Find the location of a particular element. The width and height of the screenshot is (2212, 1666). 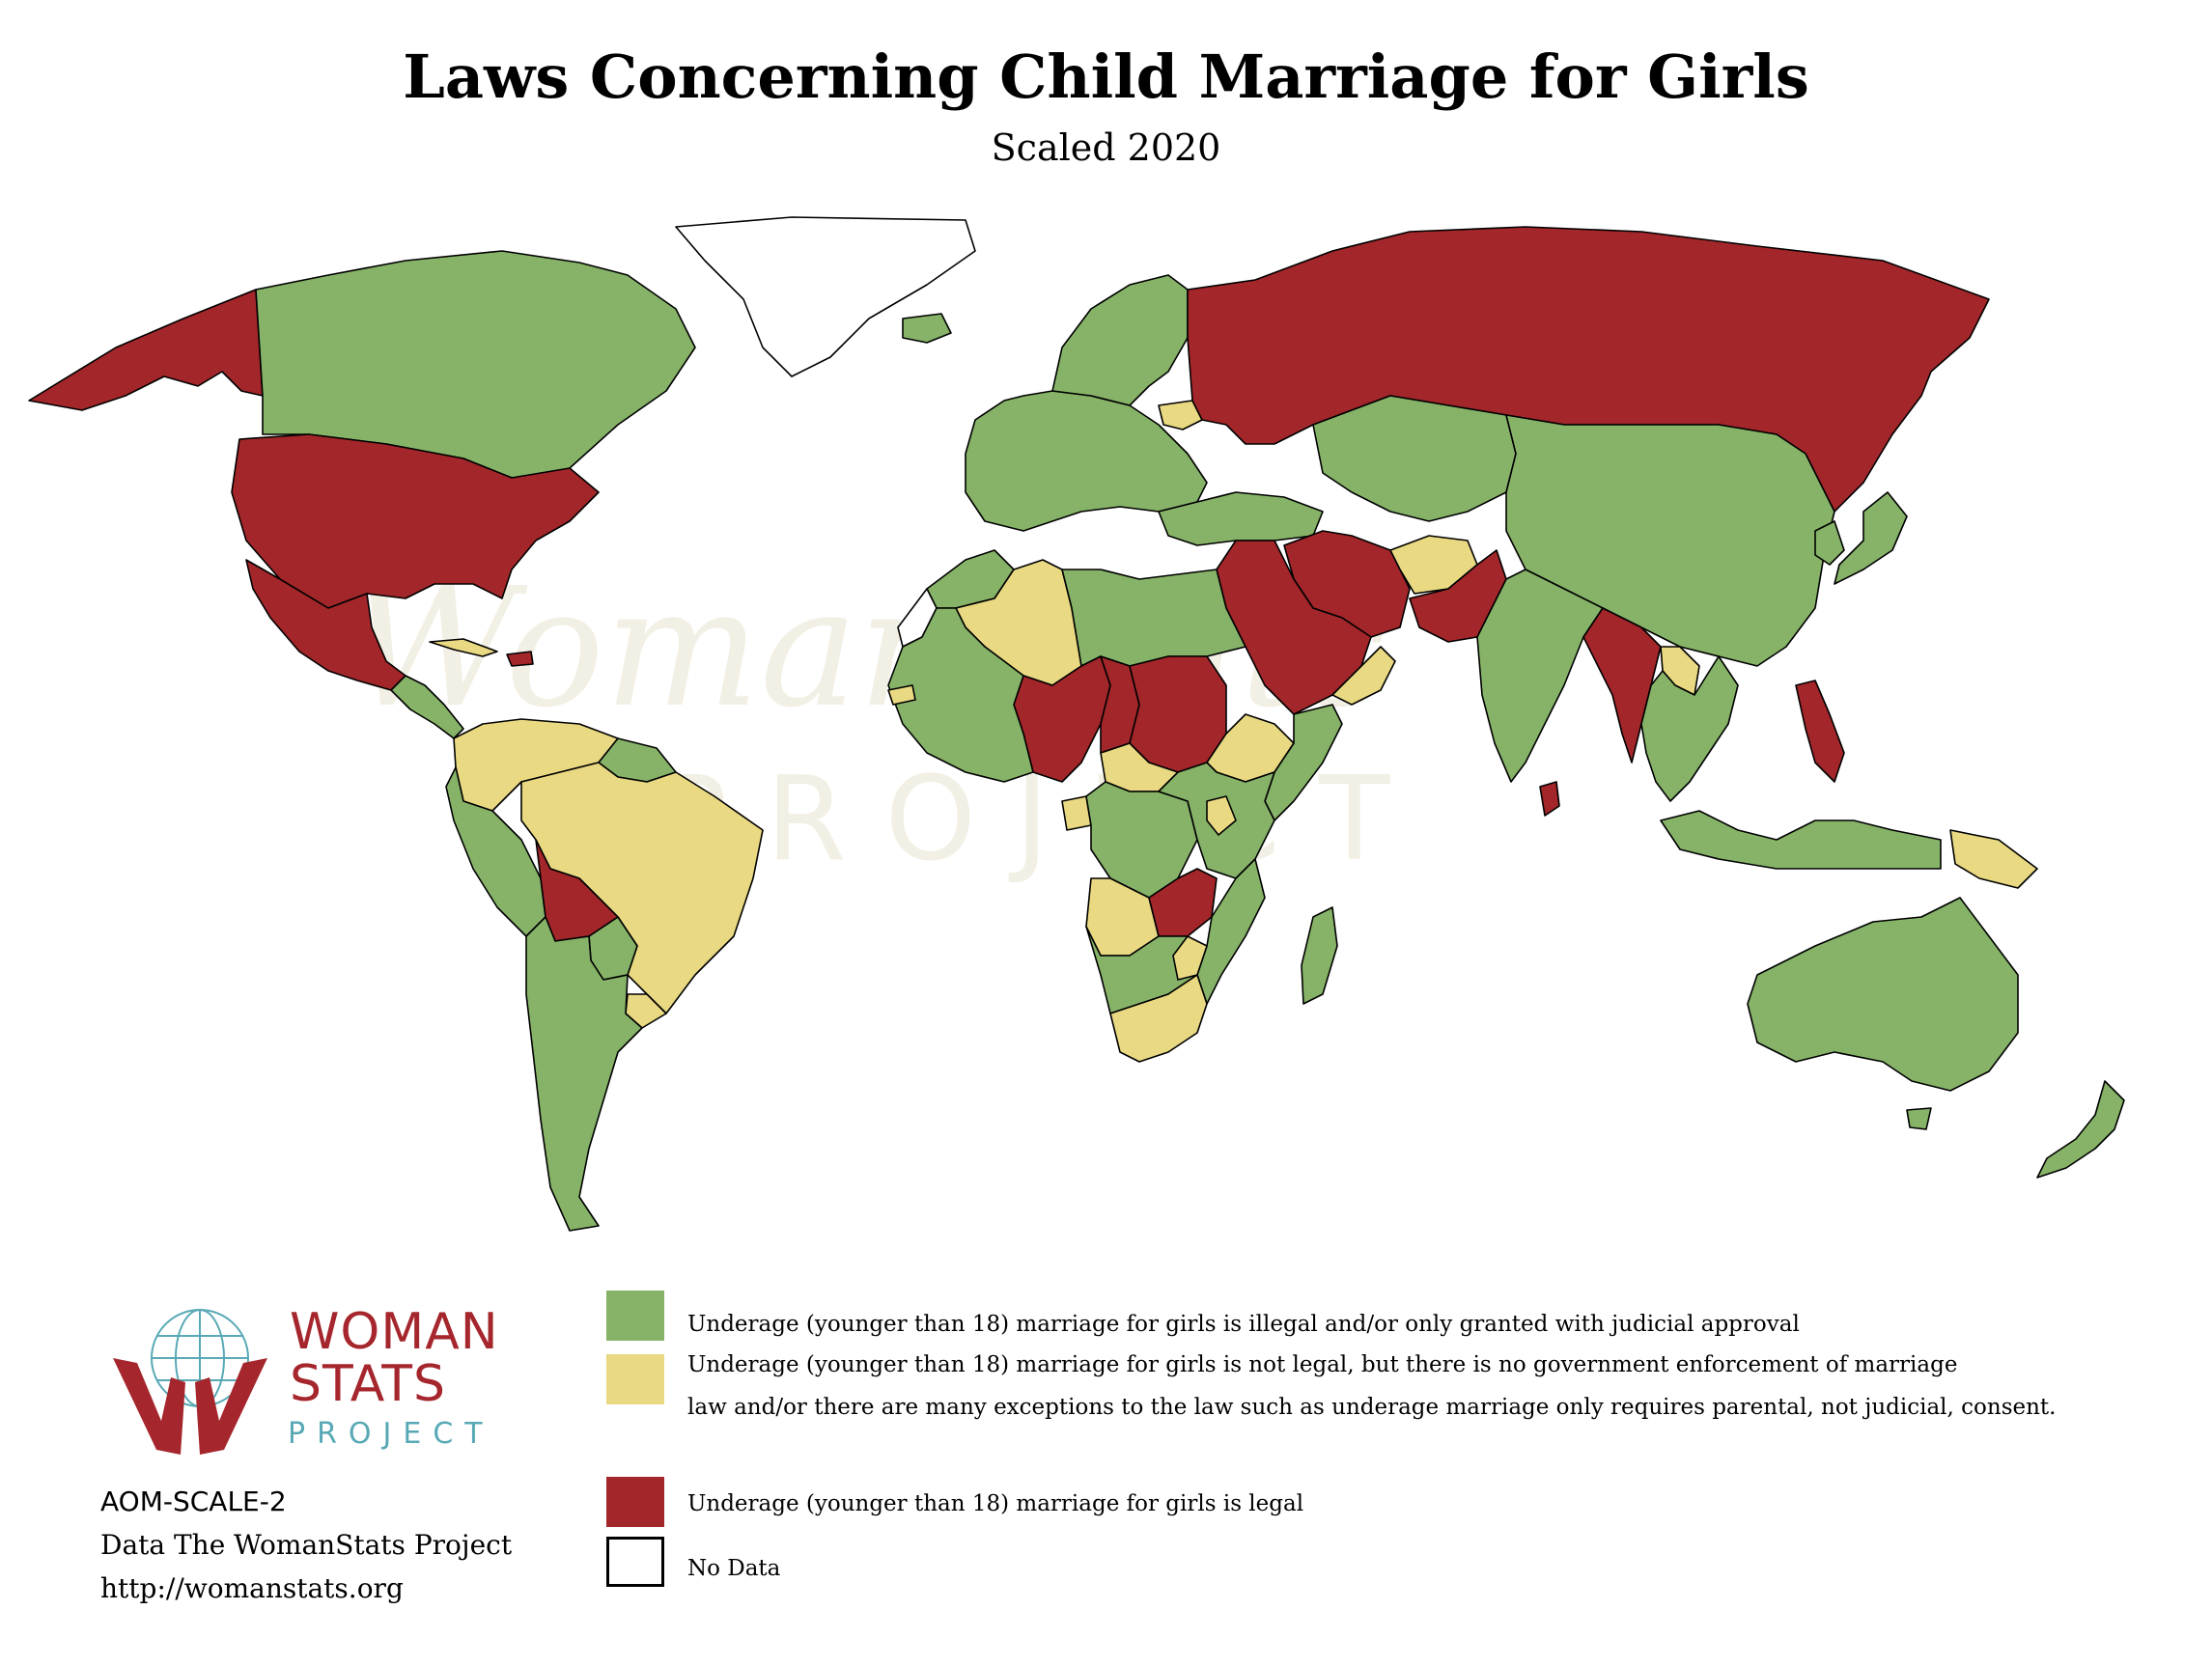

region-southeast-asia is located at coordinates (1690, 728).